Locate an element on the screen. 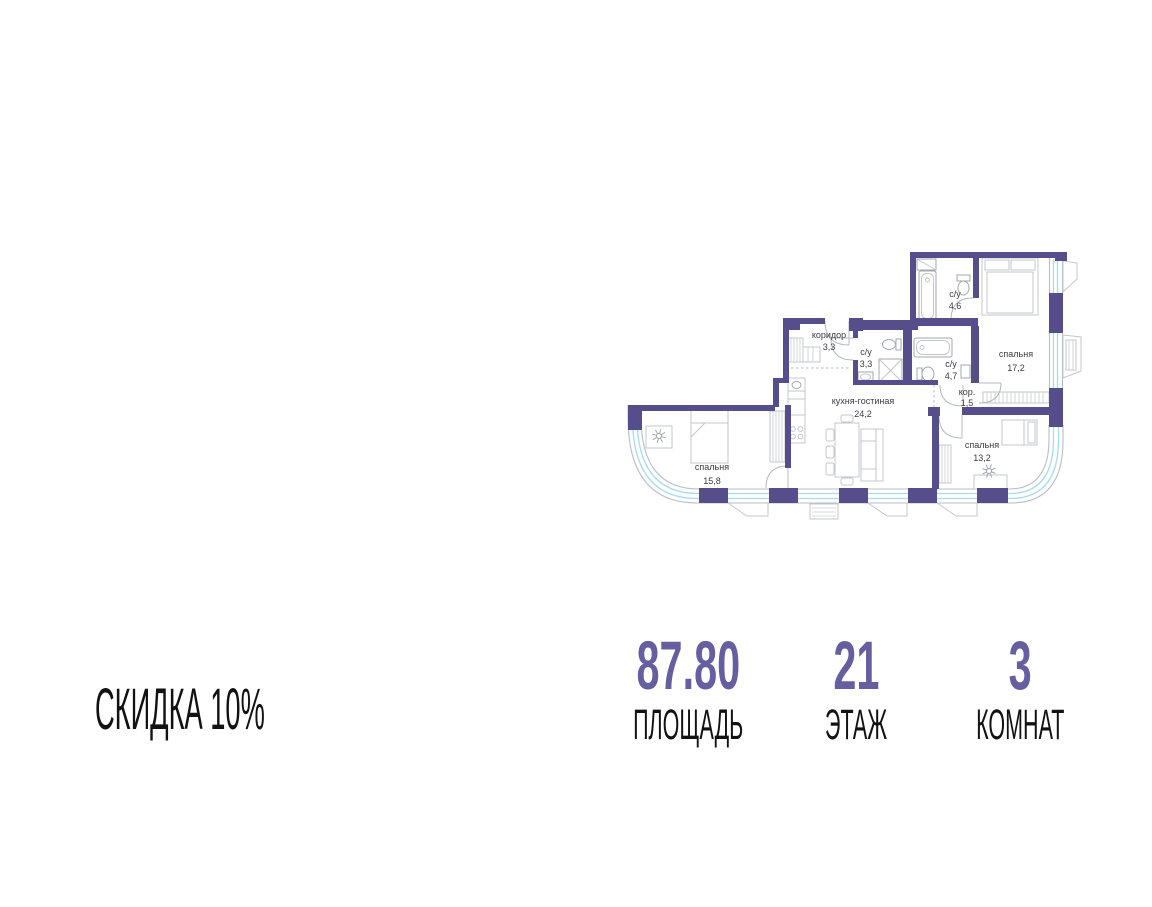  walls is located at coordinates (847, 377).